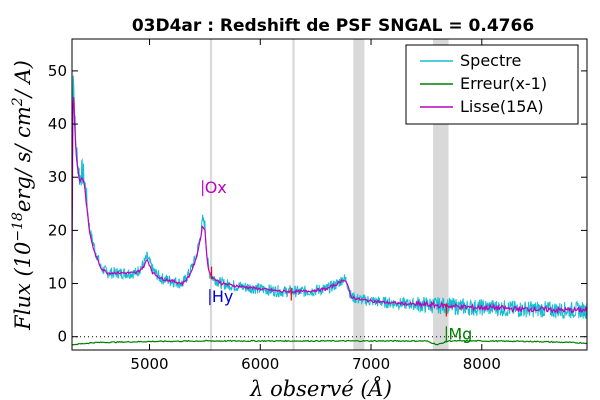 This screenshot has width=600, height=400. What do you see at coordinates (503, 83) in the screenshot?
I see `legend-label-erreur: Erreur(x-1)` at bounding box center [503, 83].